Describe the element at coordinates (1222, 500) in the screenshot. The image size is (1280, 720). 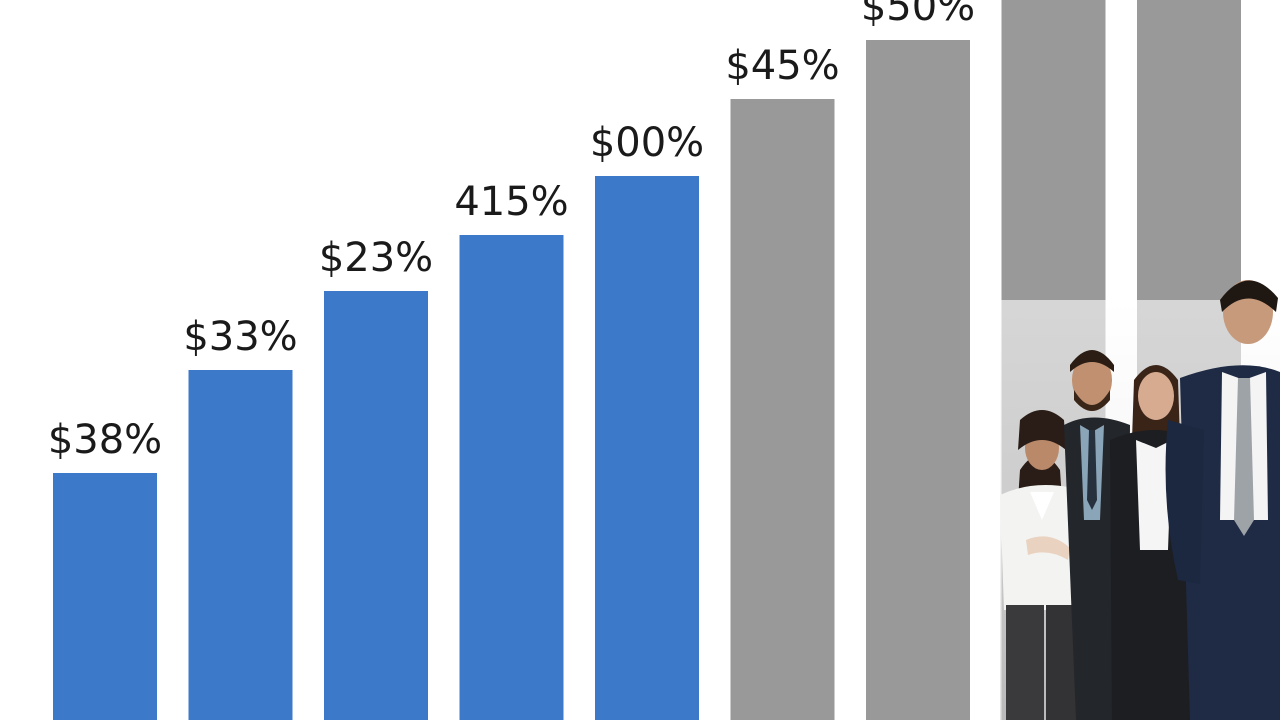
I see `person-tall-man-navy-suit` at that location.